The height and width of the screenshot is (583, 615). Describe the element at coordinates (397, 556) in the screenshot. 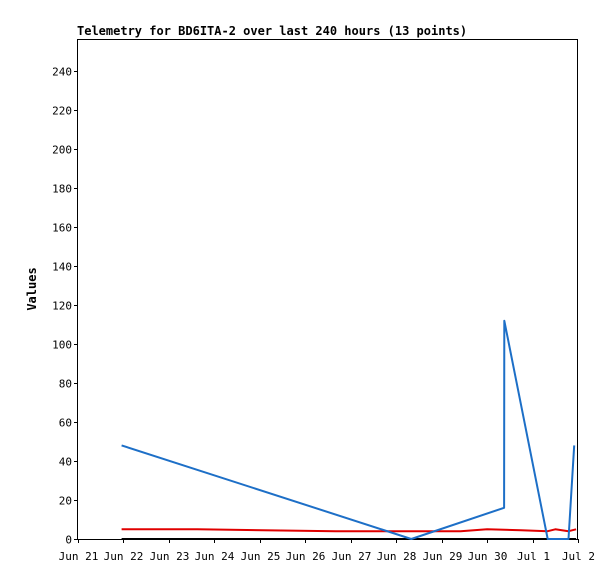

I see `x-tick-label: Jun 28` at that location.